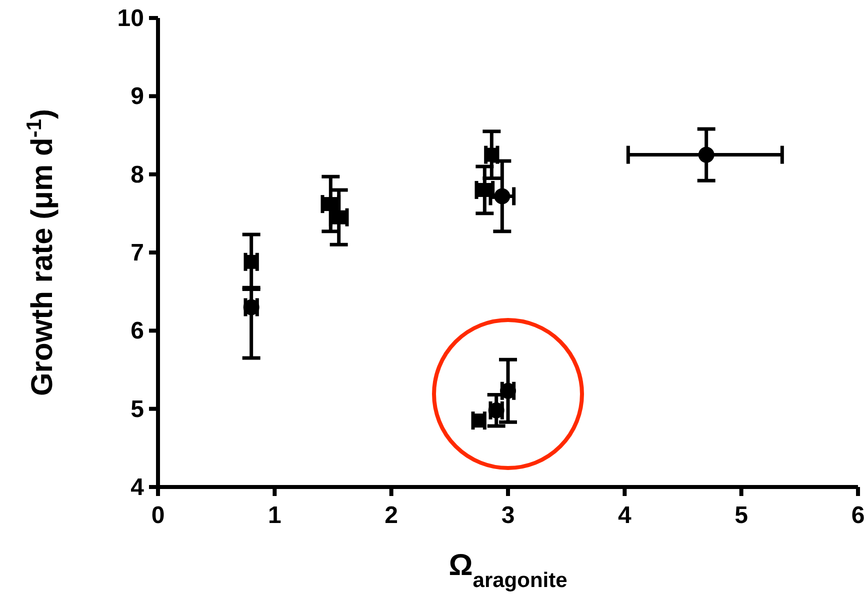 This screenshot has width=866, height=605. I want to click on y-tick-label: 8, so click(137, 174).